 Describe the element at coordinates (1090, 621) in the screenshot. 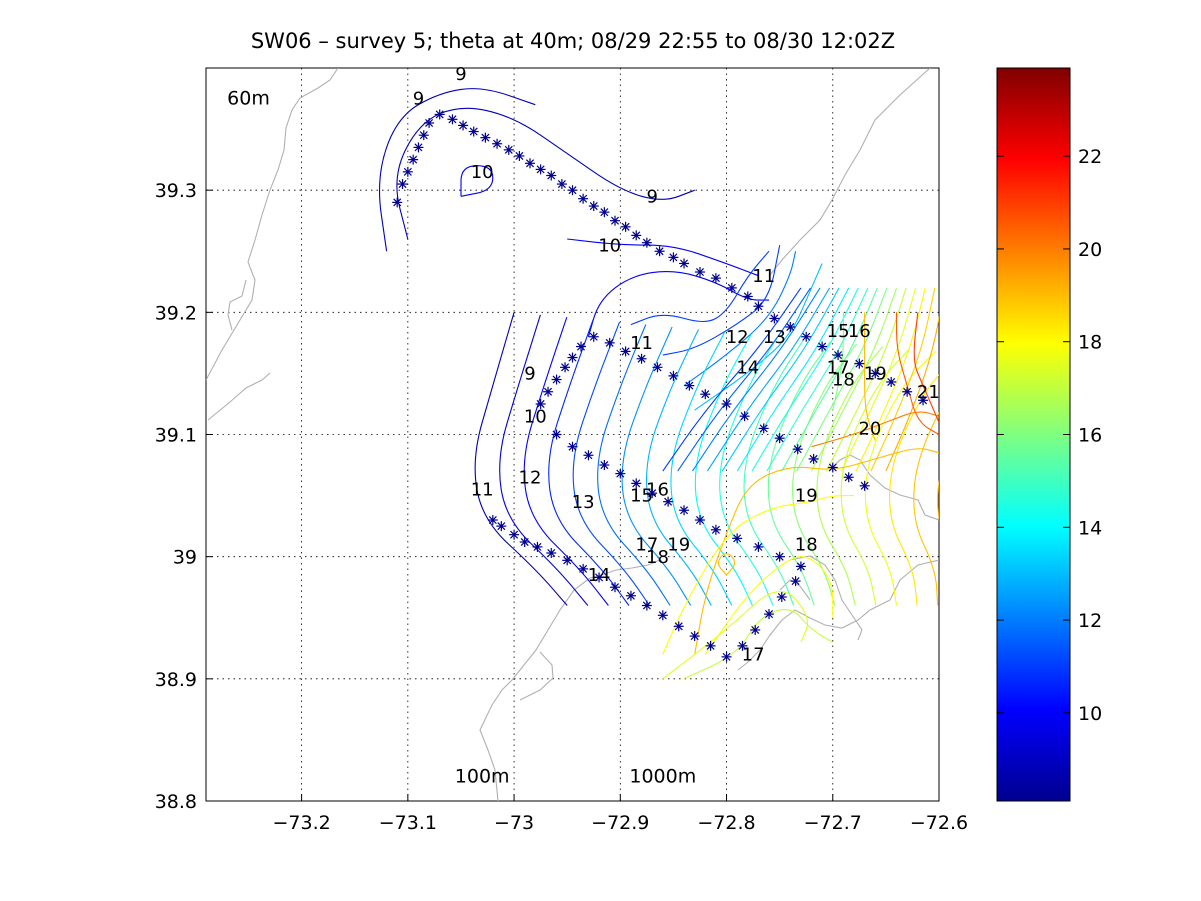

I see `colorbar-tick-label: 12` at that location.